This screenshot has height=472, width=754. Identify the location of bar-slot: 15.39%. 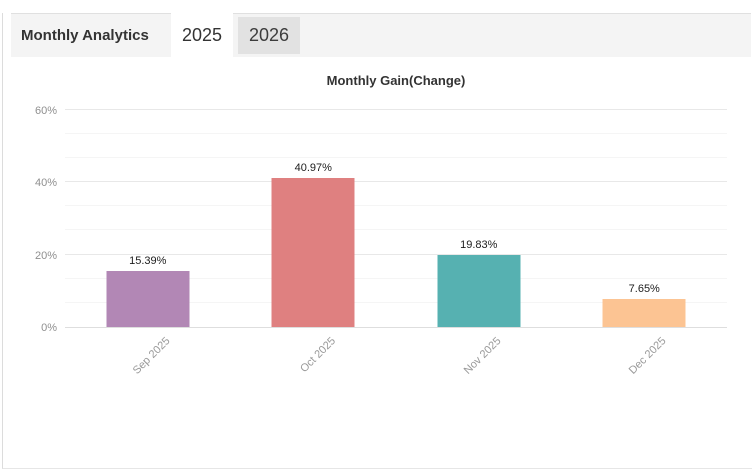
(148, 211).